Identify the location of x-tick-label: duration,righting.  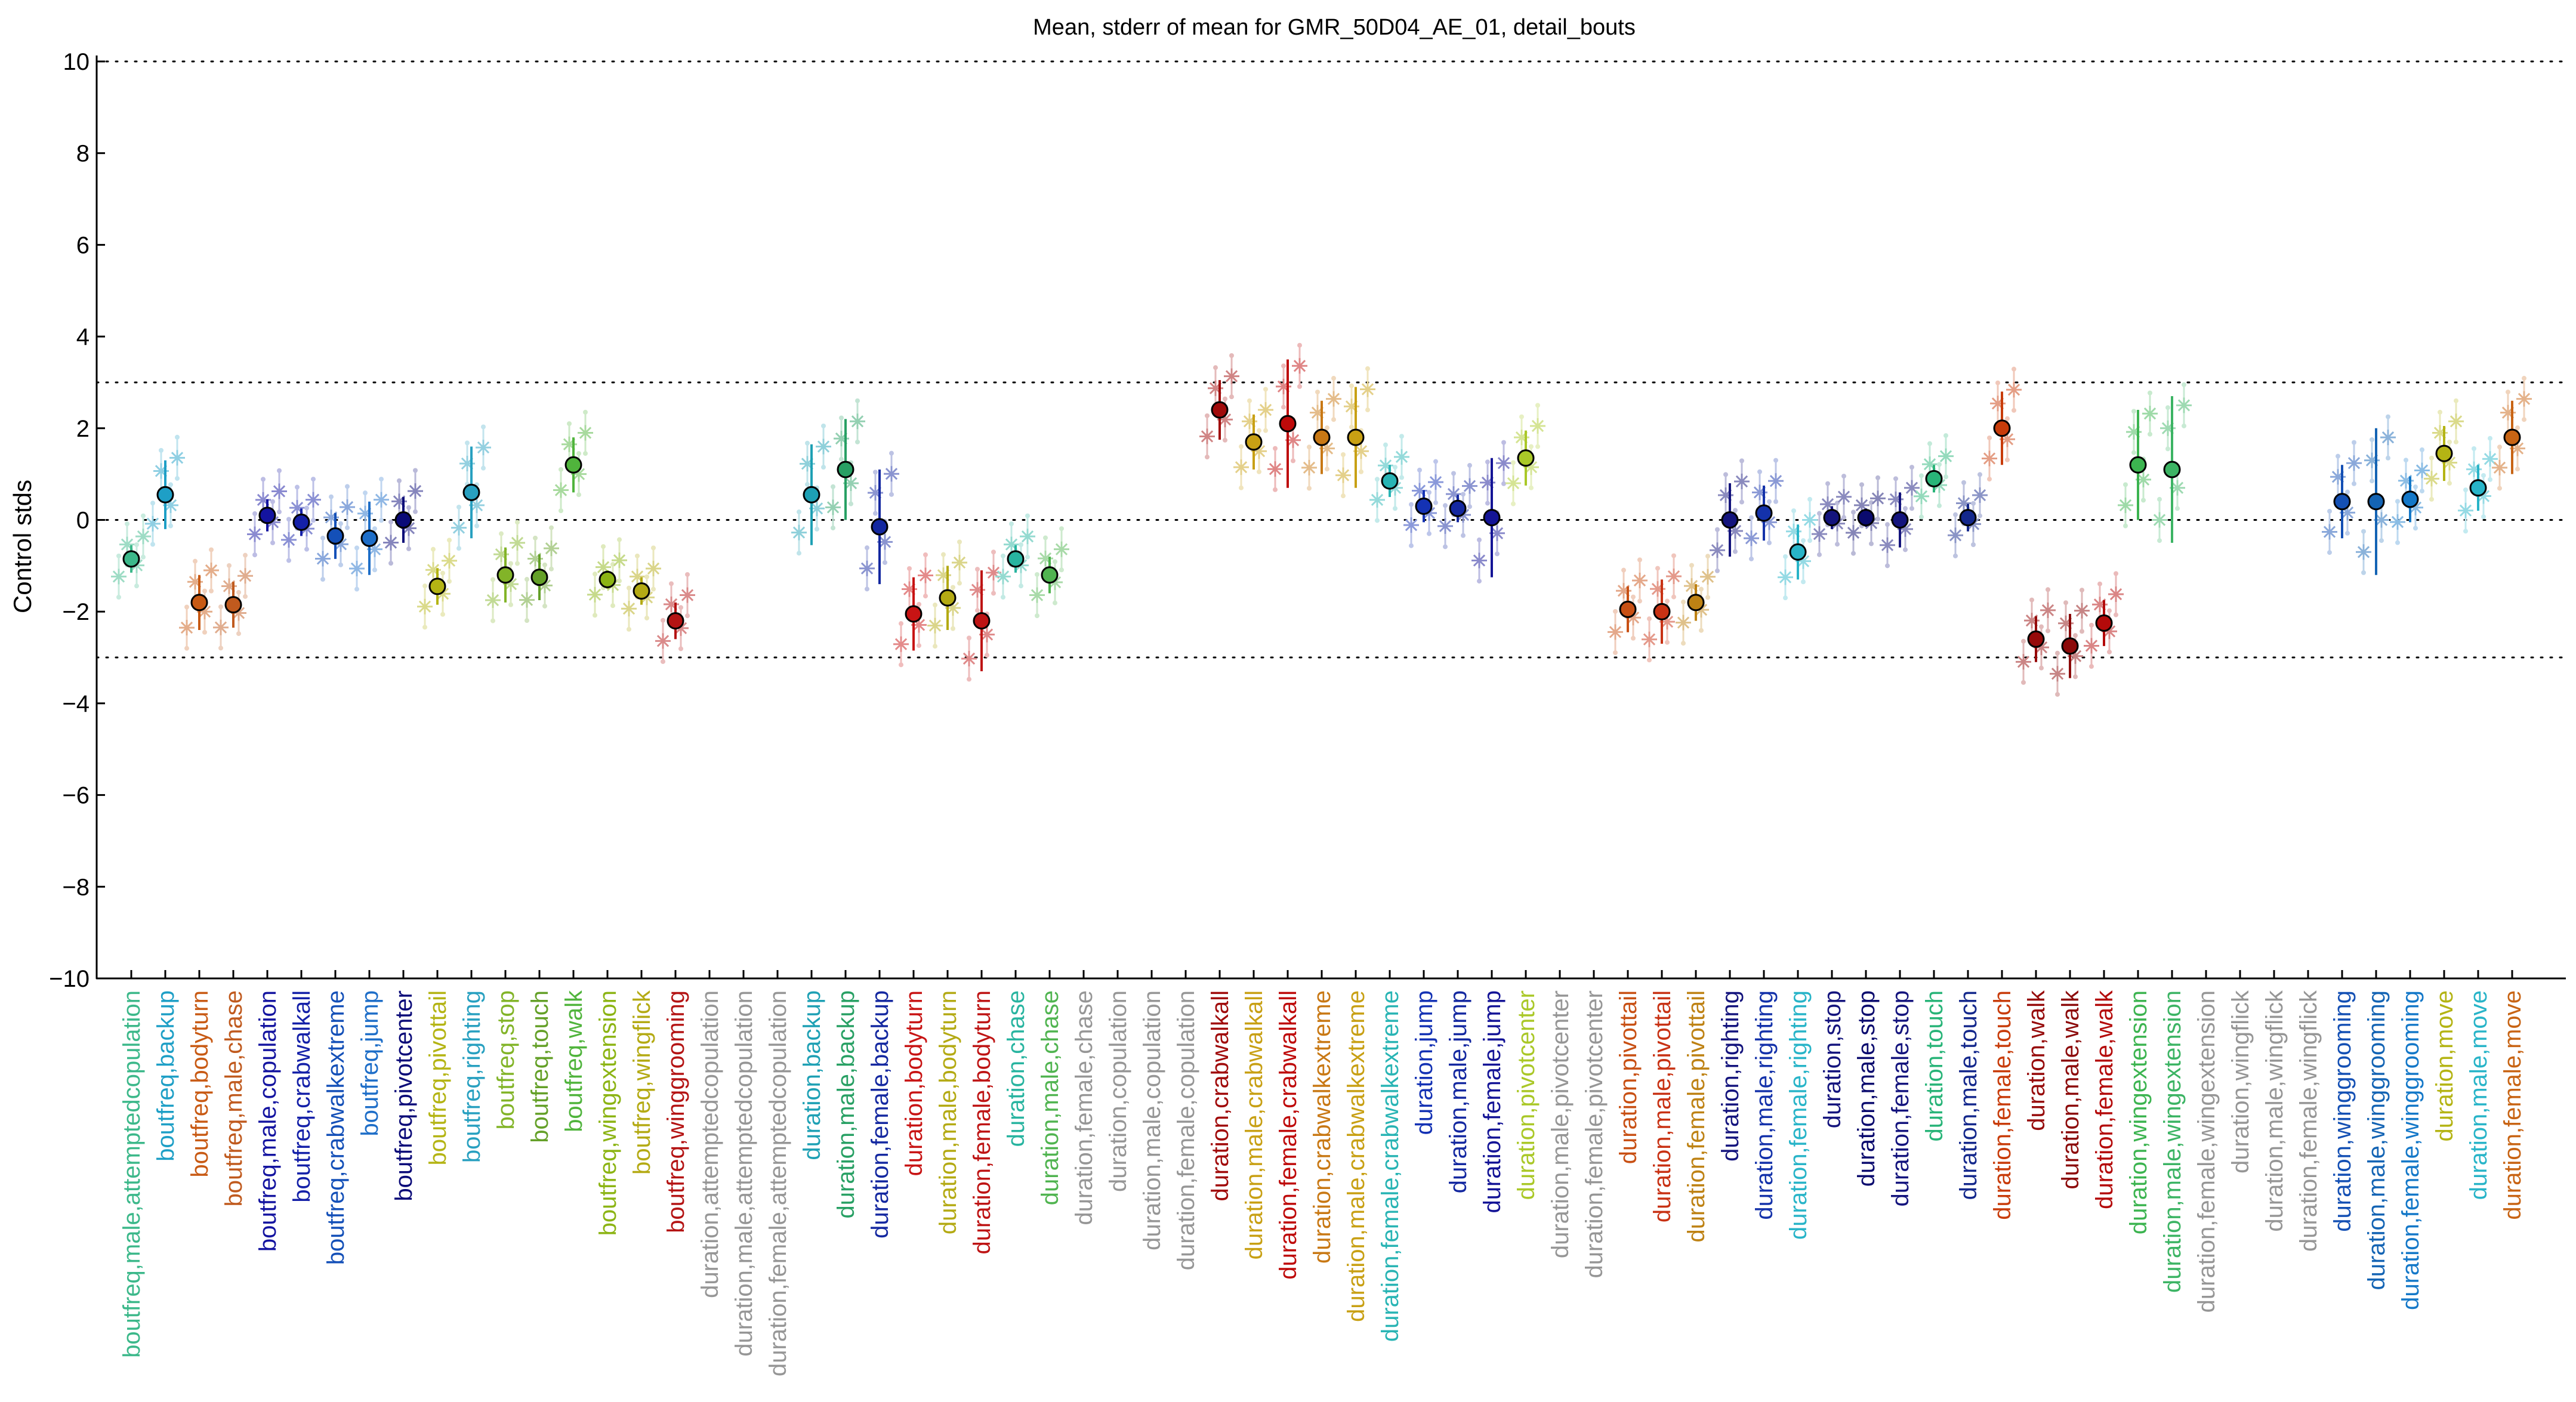
(1731, 1076).